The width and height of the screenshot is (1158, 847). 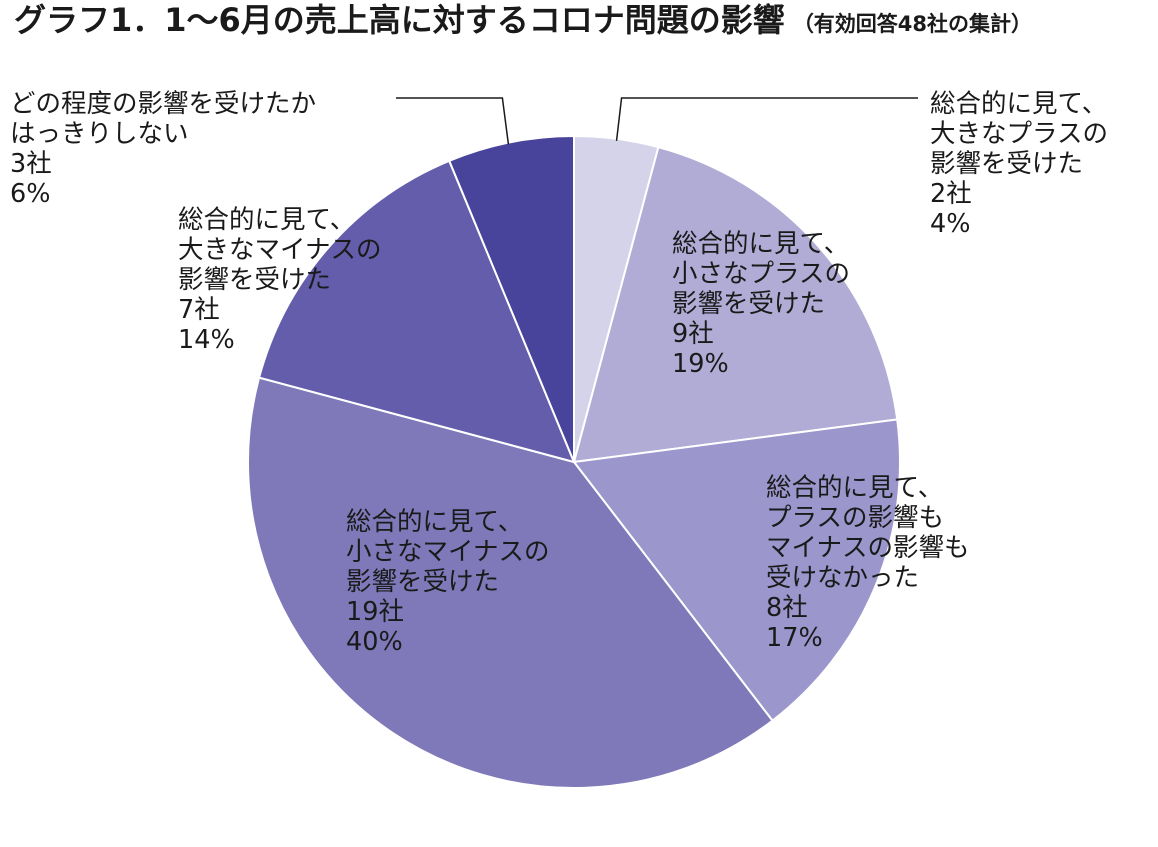 What do you see at coordinates (375, 612) in the screenshot?
I see `slice-count-label: 19社` at bounding box center [375, 612].